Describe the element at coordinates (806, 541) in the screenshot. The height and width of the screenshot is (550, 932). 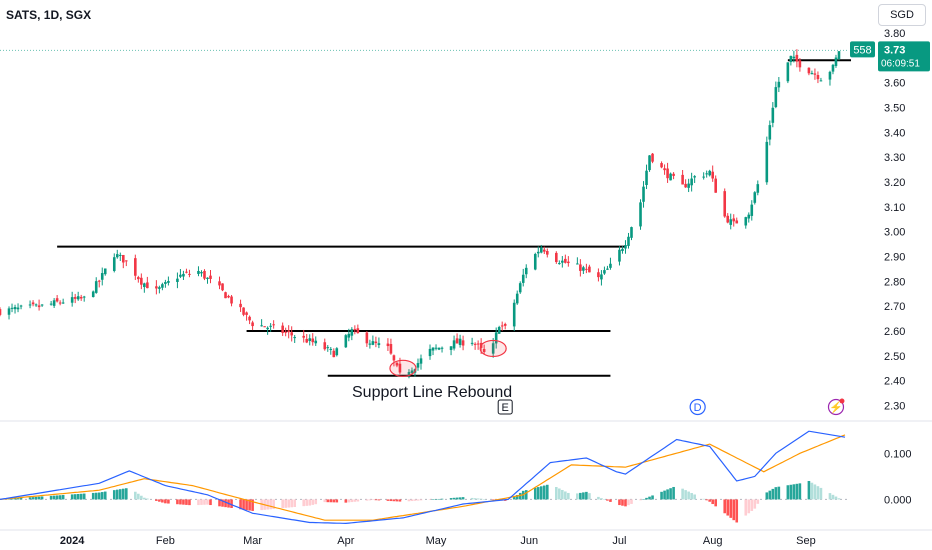
I see `time-tick-label: Sep` at that location.